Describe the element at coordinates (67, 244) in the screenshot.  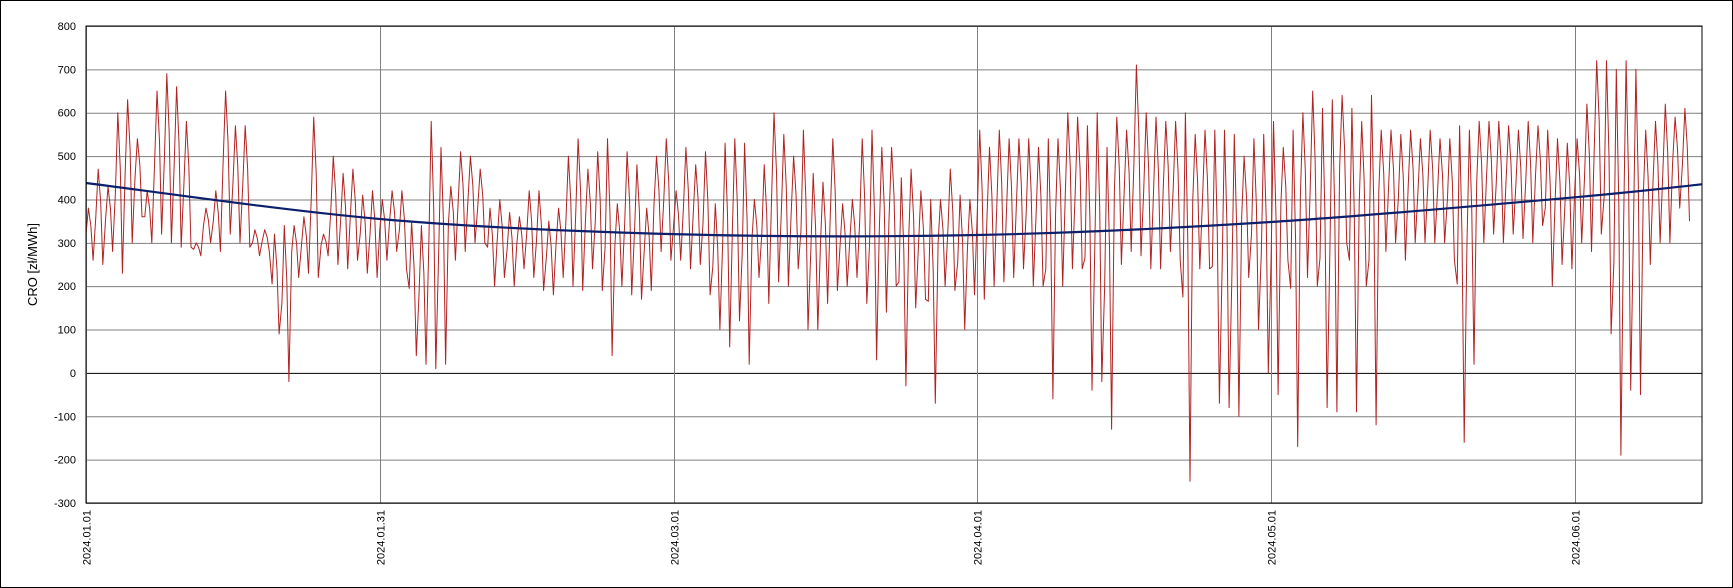
I see `y-tick-label: 300` at that location.